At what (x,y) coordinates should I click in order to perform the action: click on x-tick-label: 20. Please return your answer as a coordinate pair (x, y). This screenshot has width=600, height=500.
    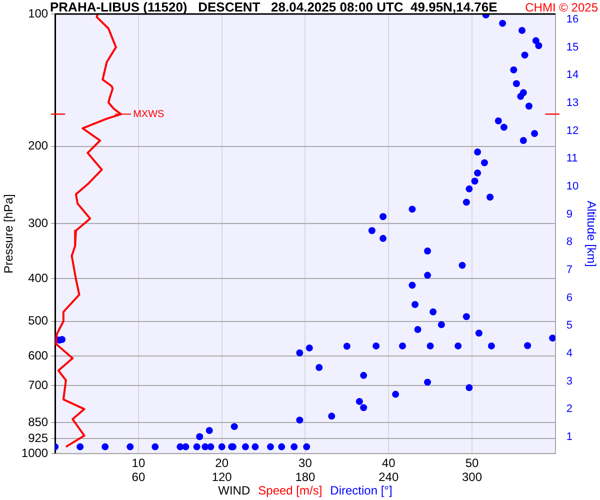
    Looking at the image, I should click on (222, 463).